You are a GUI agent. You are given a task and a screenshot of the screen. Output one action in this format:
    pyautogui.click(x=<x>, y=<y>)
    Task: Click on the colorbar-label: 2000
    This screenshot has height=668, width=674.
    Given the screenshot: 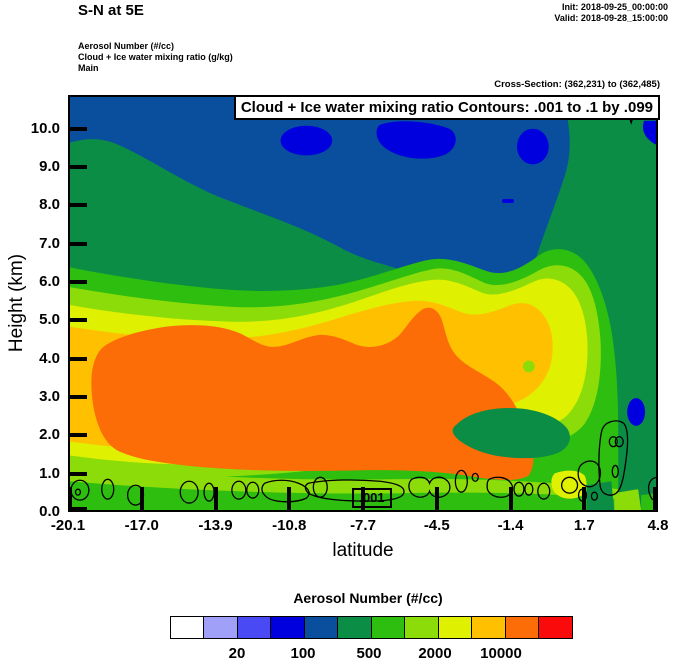 What is the action you would take?
    pyautogui.click(x=435, y=653)
    